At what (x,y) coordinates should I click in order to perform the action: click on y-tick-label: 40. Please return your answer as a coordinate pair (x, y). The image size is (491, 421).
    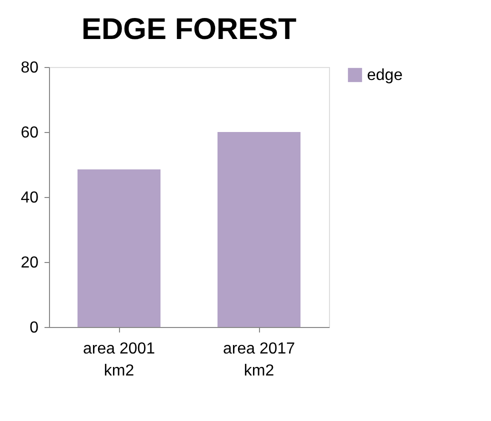
    Looking at the image, I should click on (29, 198).